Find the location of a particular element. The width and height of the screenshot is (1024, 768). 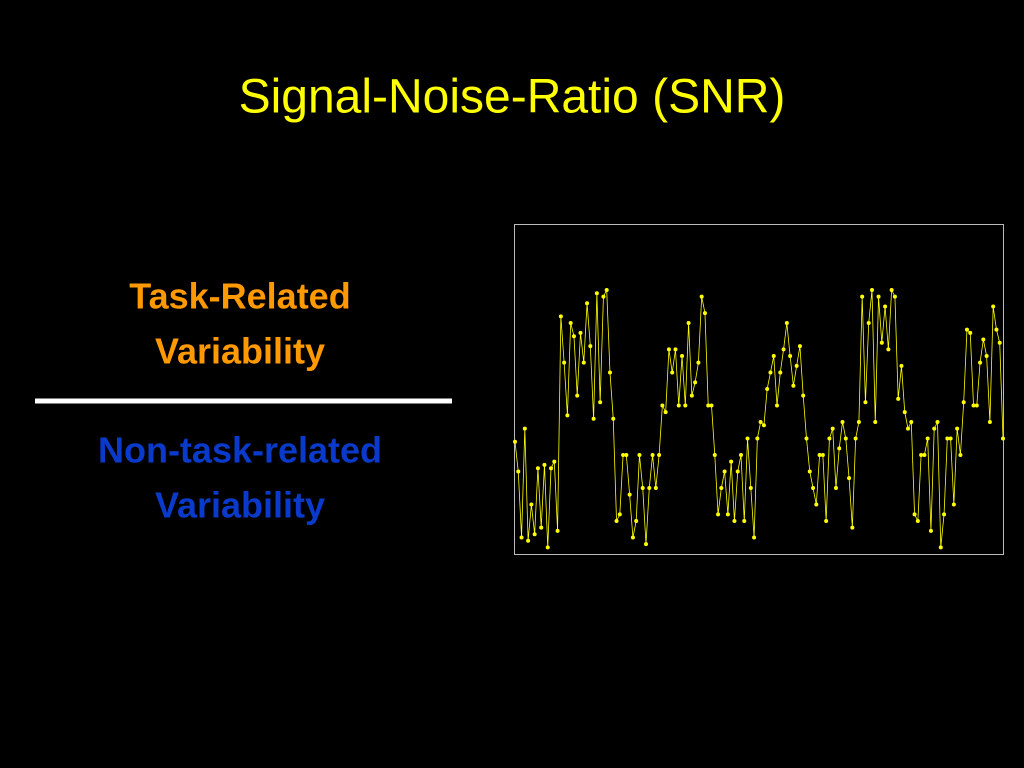

slide-title: Signal-Noise-Ratio (SNR) is located at coordinates (512, 97).